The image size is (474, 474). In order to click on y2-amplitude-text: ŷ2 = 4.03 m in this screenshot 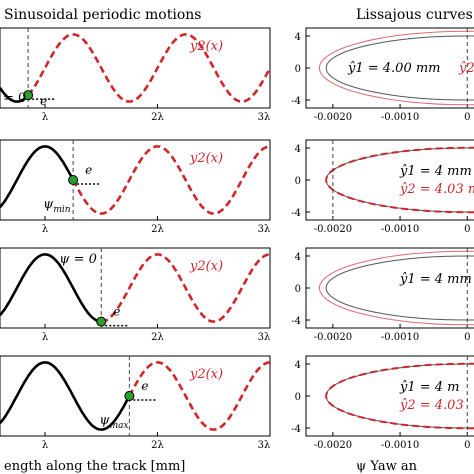, I will do `click(436, 189)`.